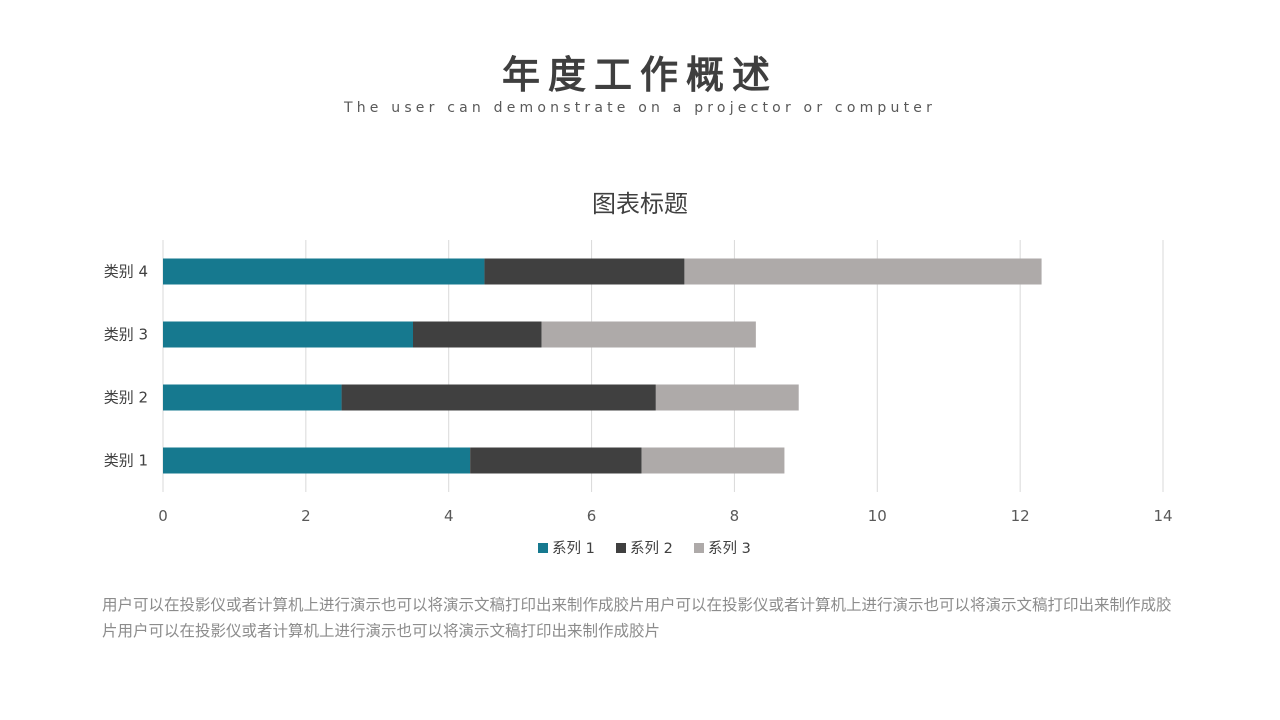  I want to click on x-tick-label: 14, so click(1162, 516).